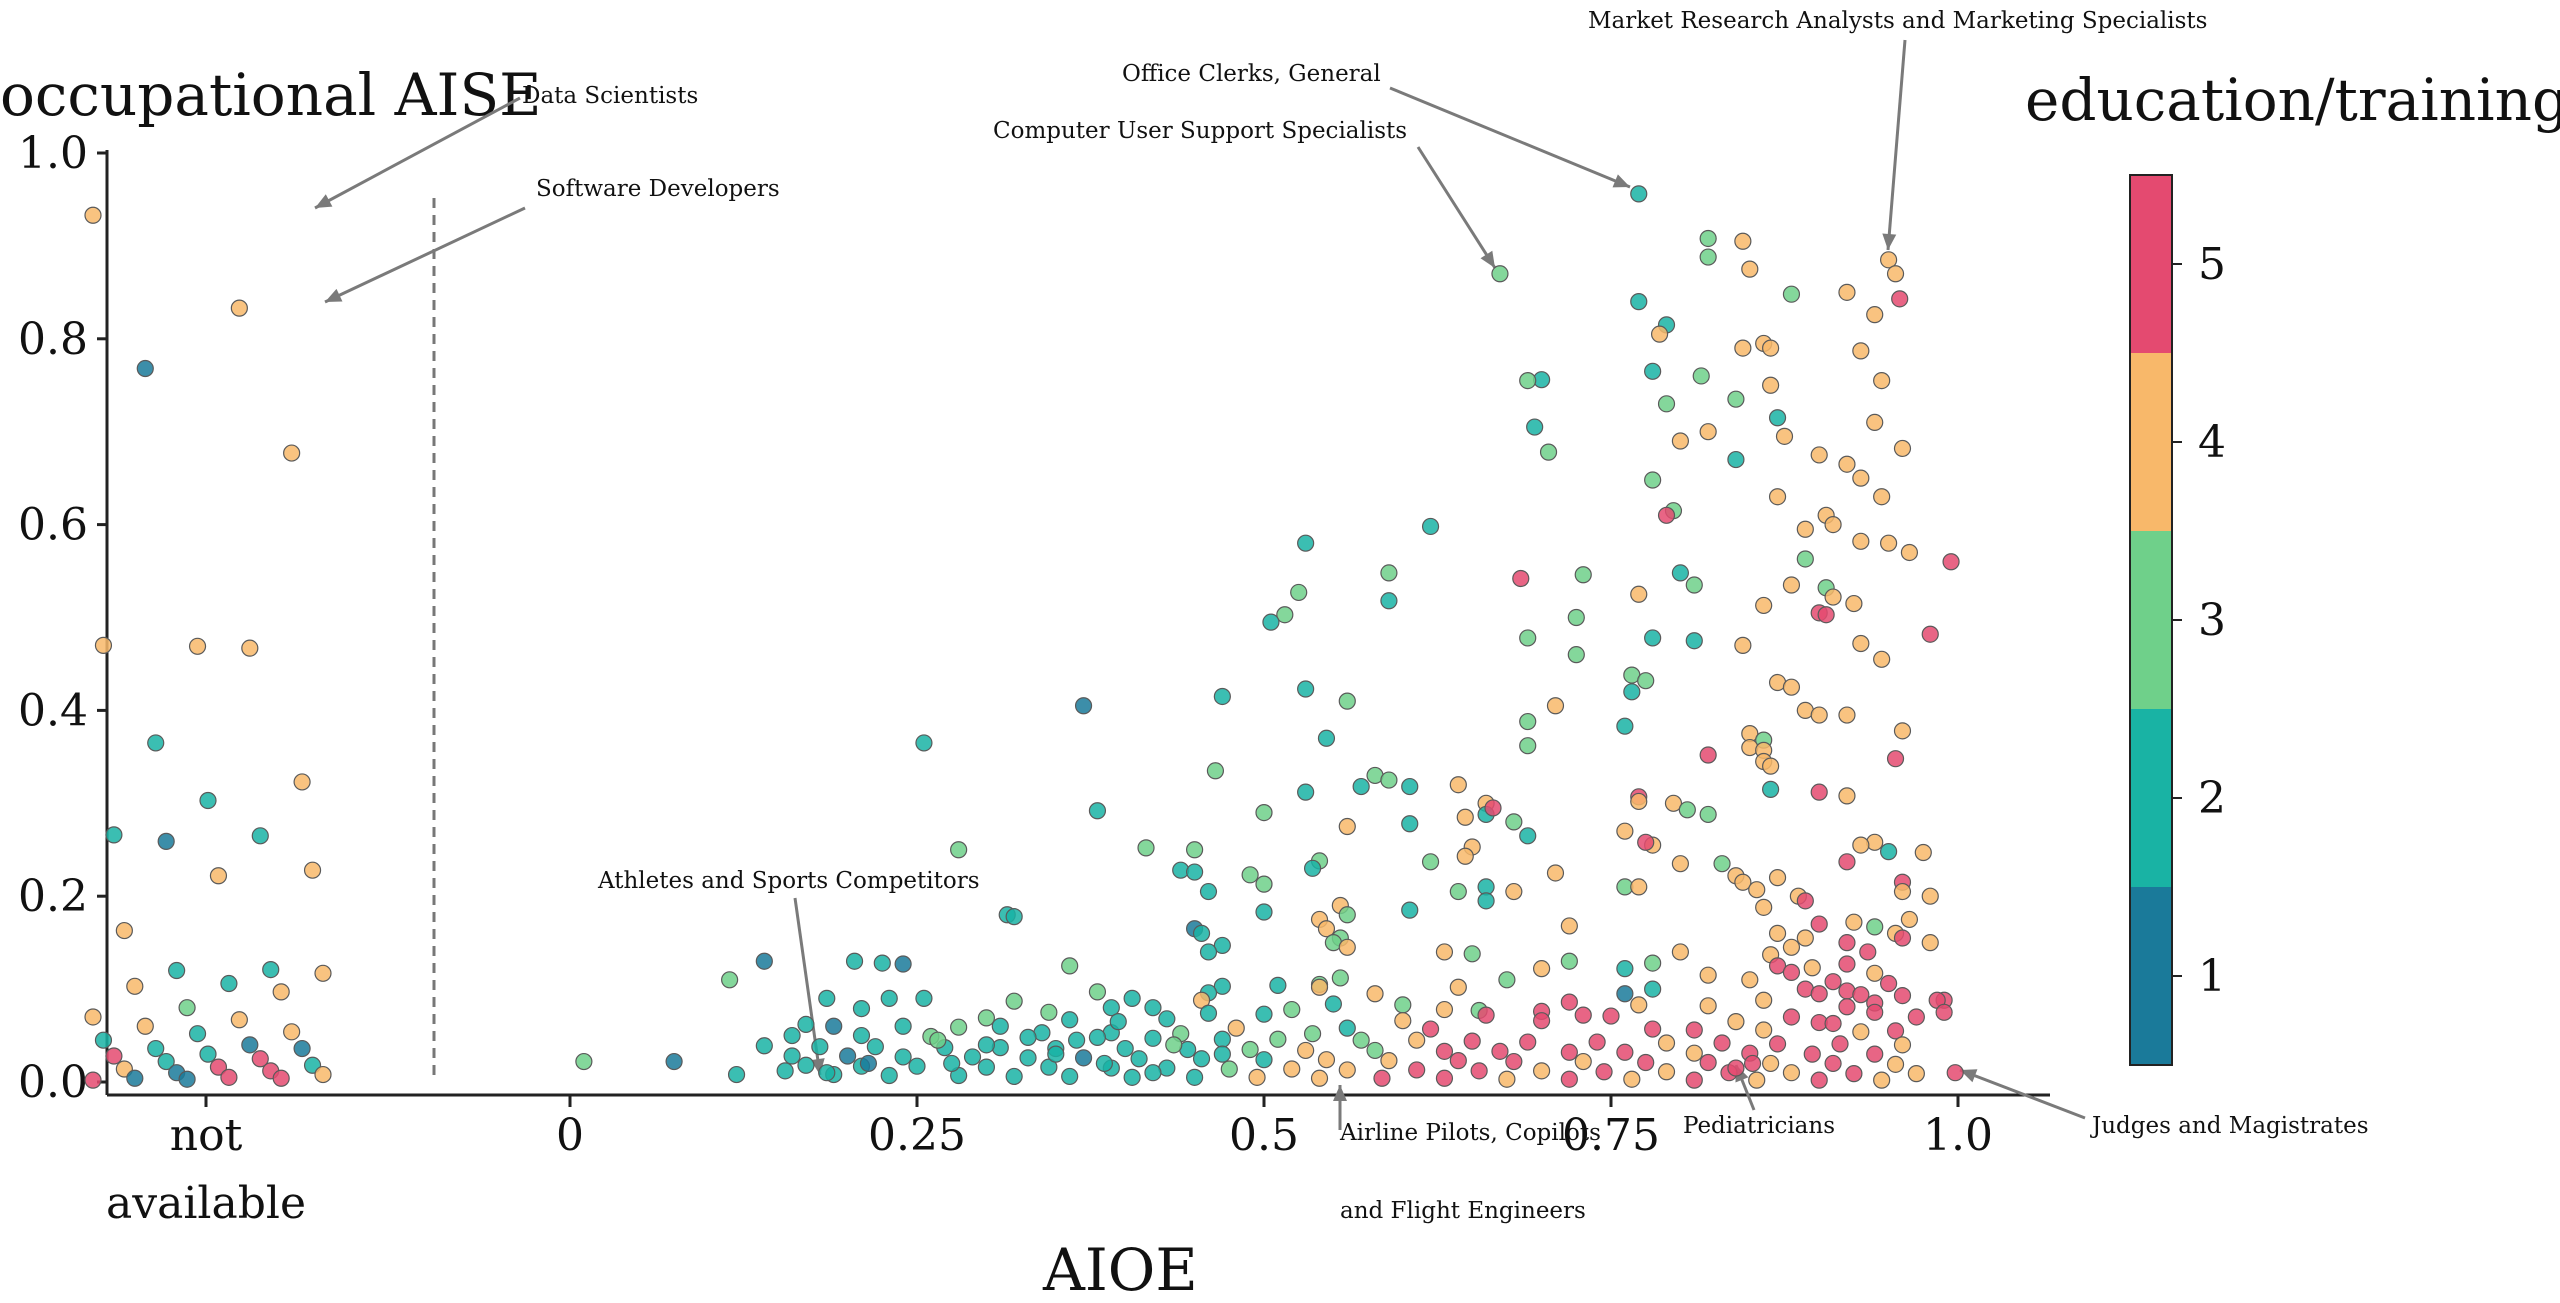 This screenshot has height=1303, width=2560. I want to click on annot-data-scientists: Data Scientists, so click(610, 96).